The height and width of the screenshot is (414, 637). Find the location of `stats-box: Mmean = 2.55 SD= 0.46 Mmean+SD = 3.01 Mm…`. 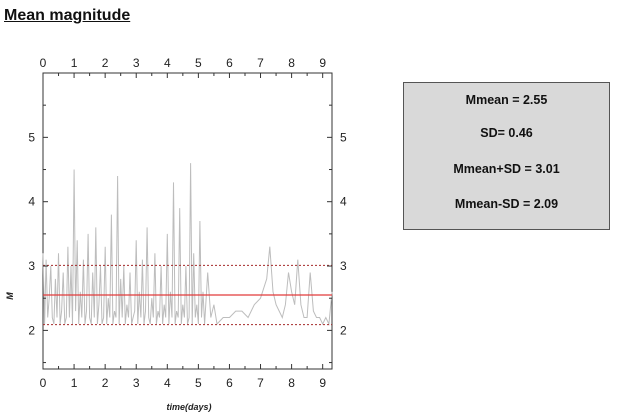

stats-box: Mmean = 2.55 SD= 0.46 Mmean+SD = 3.01 Mm… is located at coordinates (506, 156).